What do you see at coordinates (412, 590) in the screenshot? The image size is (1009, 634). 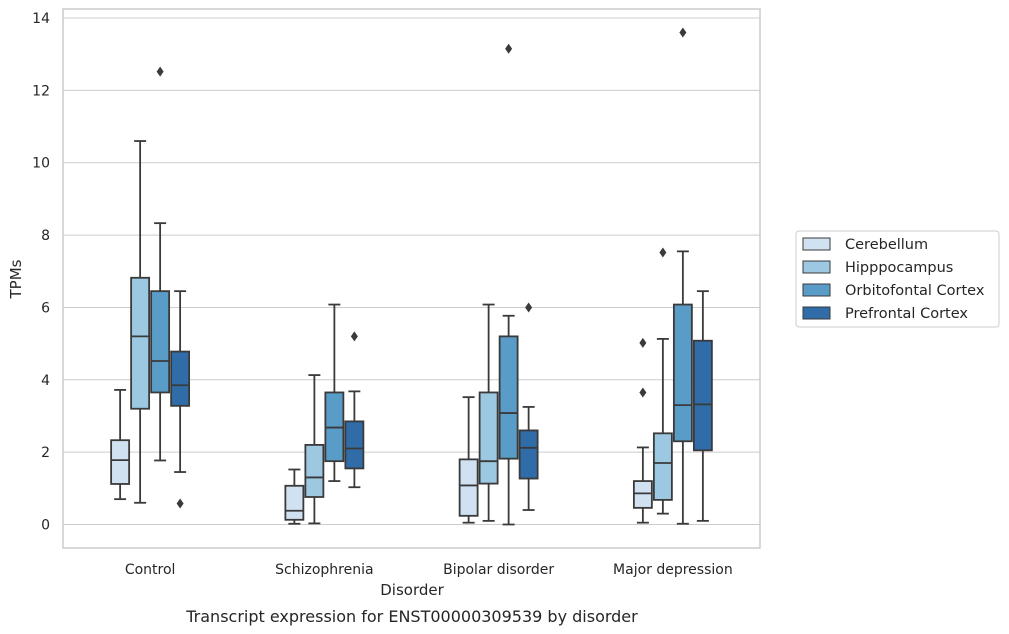 I see `x-axis-label: Disorder` at bounding box center [412, 590].